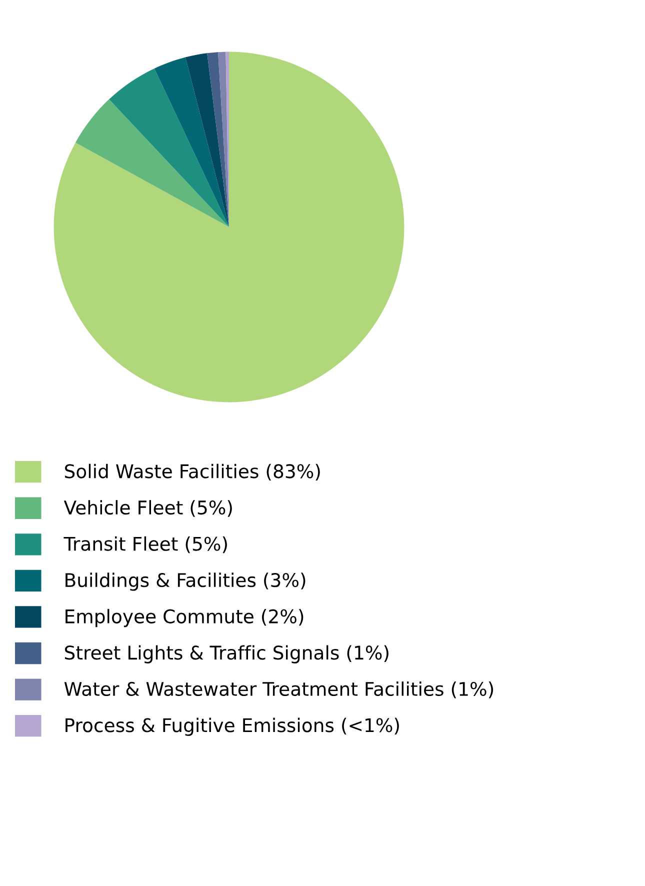 This screenshot has height=886, width=645. What do you see at coordinates (145, 545) in the screenshot?
I see `legend-label: Transit Fleet (5%)` at bounding box center [145, 545].